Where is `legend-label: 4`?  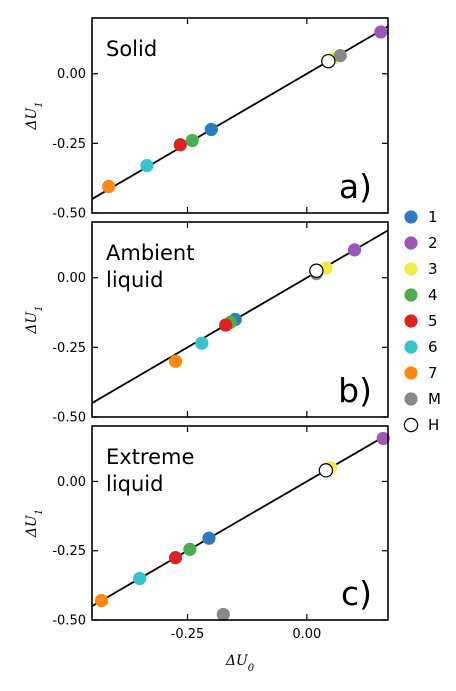
legend-label: 4 is located at coordinates (433, 295).